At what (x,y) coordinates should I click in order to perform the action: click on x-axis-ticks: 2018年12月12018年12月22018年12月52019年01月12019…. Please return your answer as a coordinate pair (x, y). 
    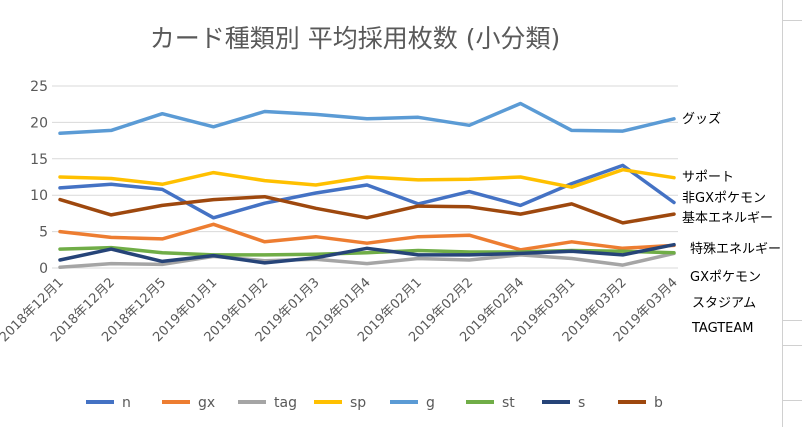
    Looking at the image, I should click on (340, 310).